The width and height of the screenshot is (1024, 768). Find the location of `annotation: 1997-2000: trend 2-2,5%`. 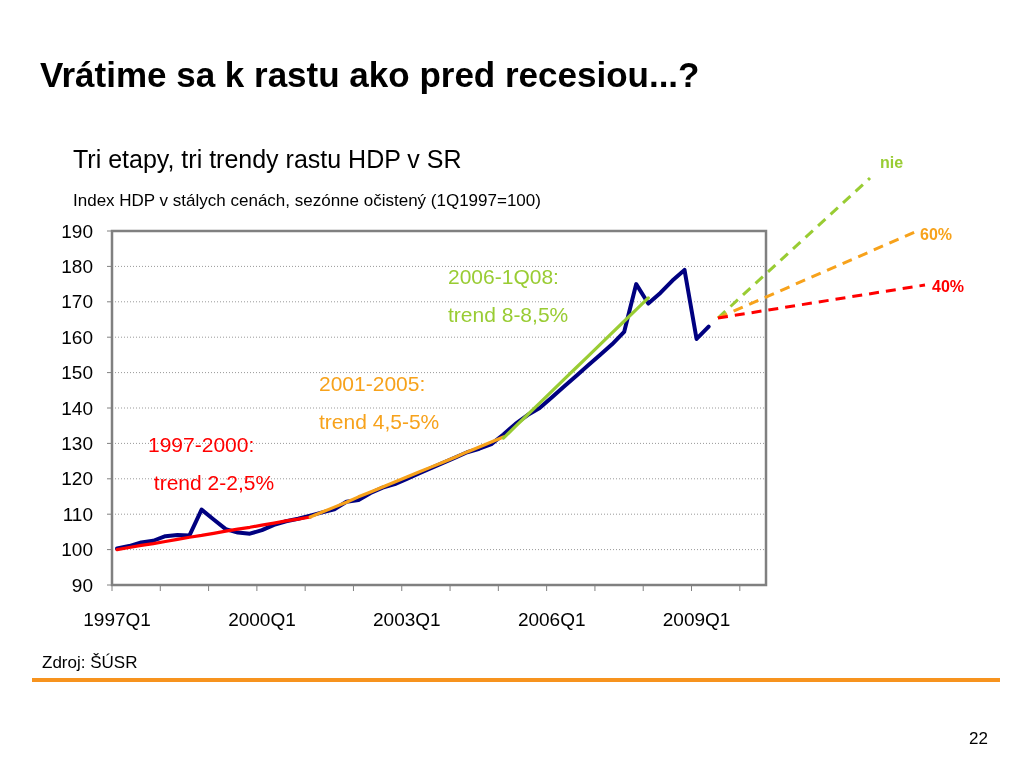

annotation: 1997-2000: trend 2-2,5% is located at coordinates (211, 463).